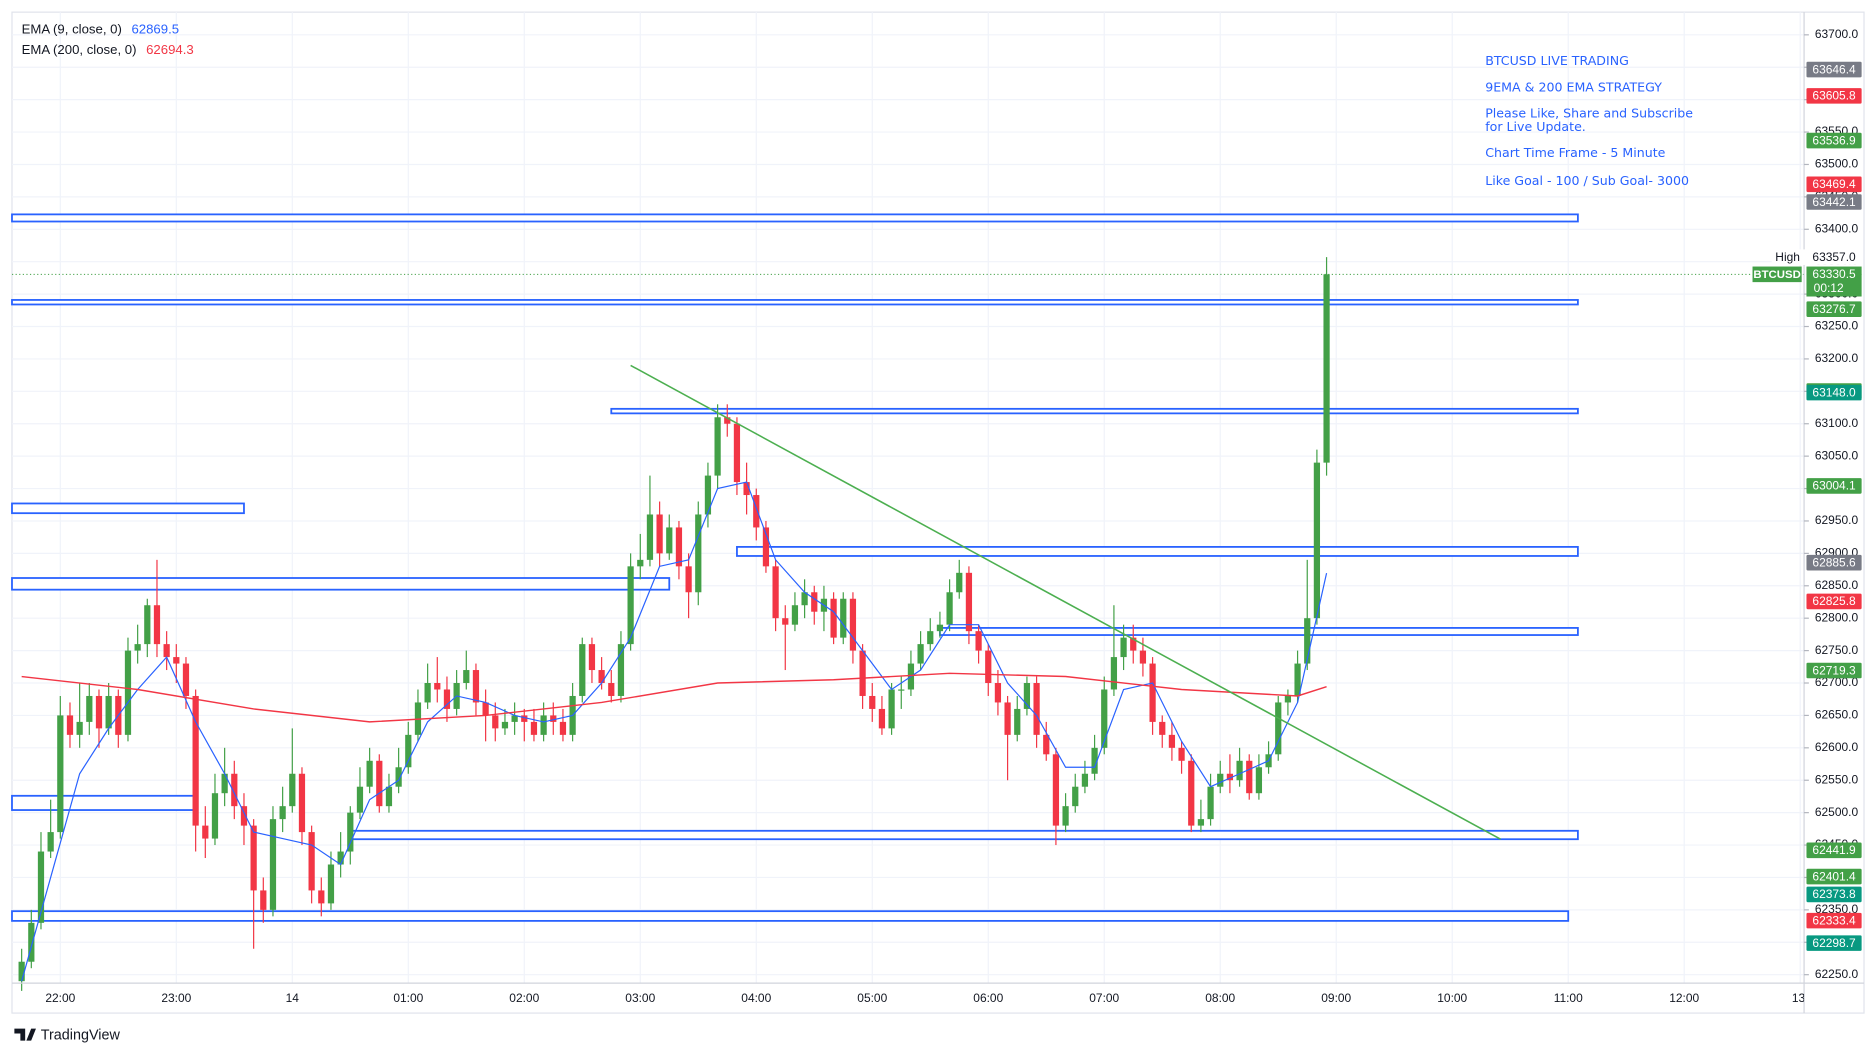 The height and width of the screenshot is (1054, 1876). What do you see at coordinates (1684, 998) in the screenshot?
I see `x-tick-label: 12:00` at bounding box center [1684, 998].